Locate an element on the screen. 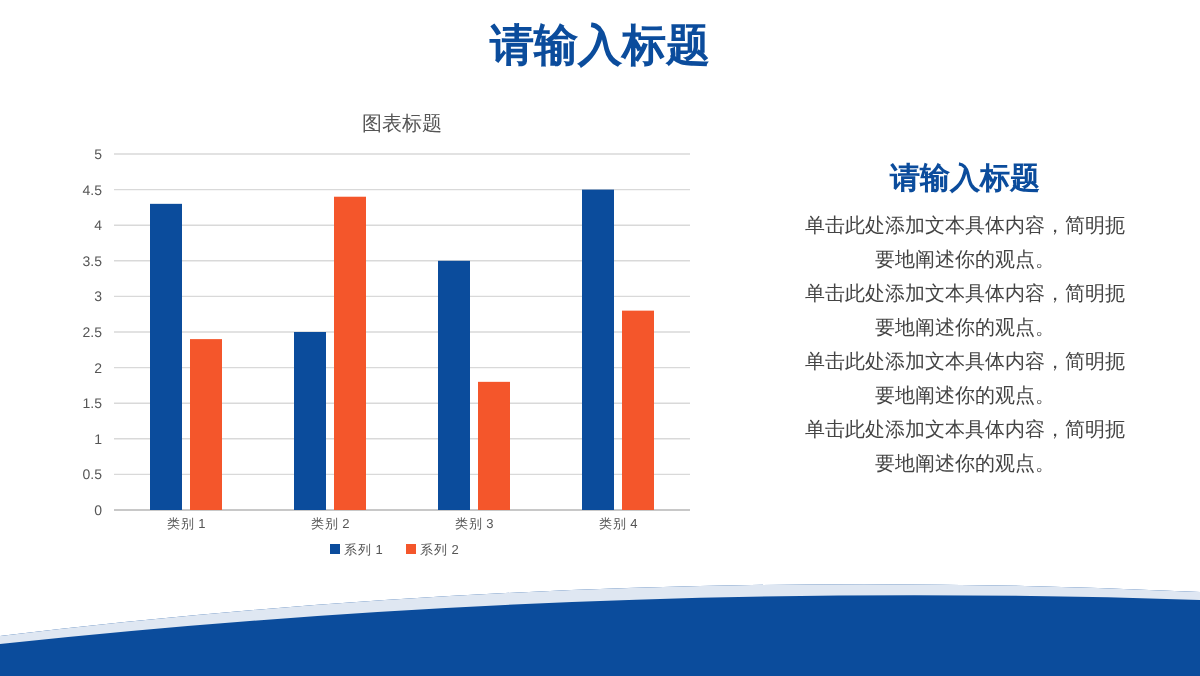 This screenshot has height=676, width=1200. chart-title: 图表标题 is located at coordinates (402, 124).